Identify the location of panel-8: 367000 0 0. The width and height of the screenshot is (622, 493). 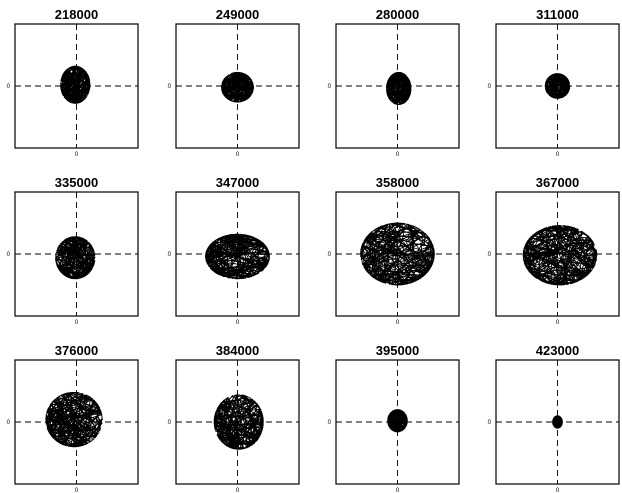
(554, 250).